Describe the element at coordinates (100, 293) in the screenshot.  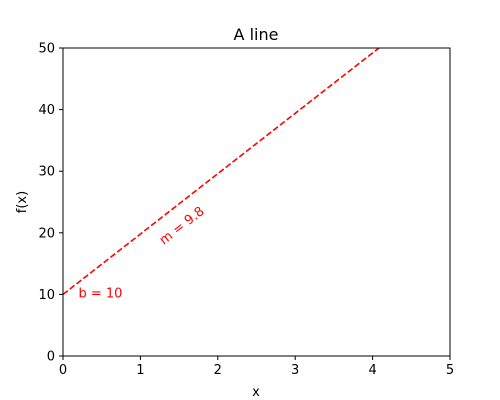
I see `annotation-label: b = 10` at that location.